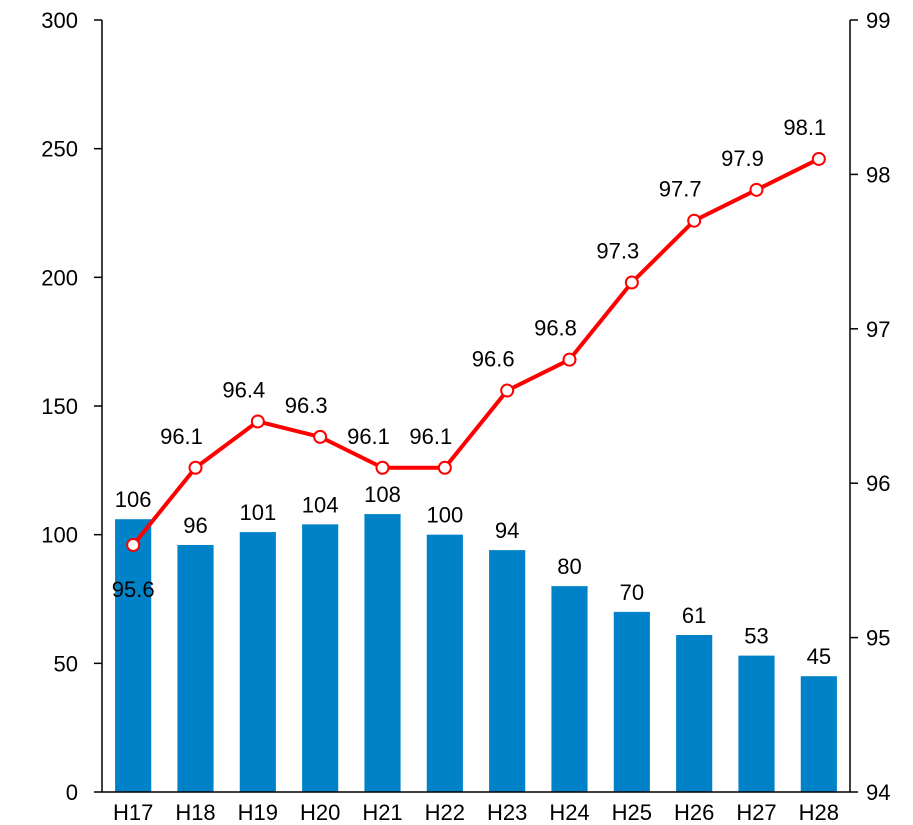 The height and width of the screenshot is (825, 913). What do you see at coordinates (632, 592) in the screenshot?
I see `bar-label-H25: 70` at bounding box center [632, 592].